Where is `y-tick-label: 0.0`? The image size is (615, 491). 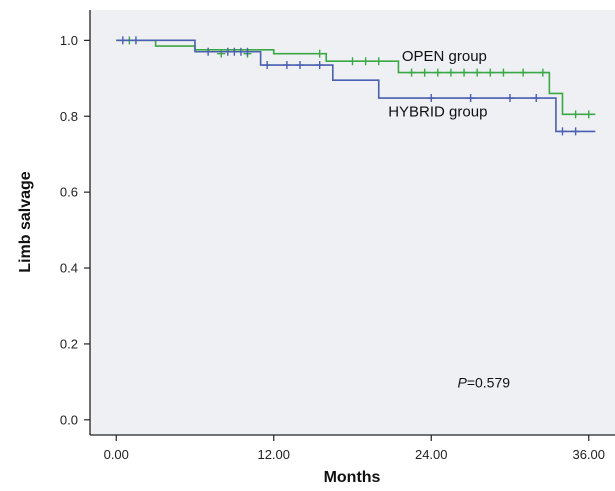
y-tick-label: 0.0 is located at coordinates (69, 419).